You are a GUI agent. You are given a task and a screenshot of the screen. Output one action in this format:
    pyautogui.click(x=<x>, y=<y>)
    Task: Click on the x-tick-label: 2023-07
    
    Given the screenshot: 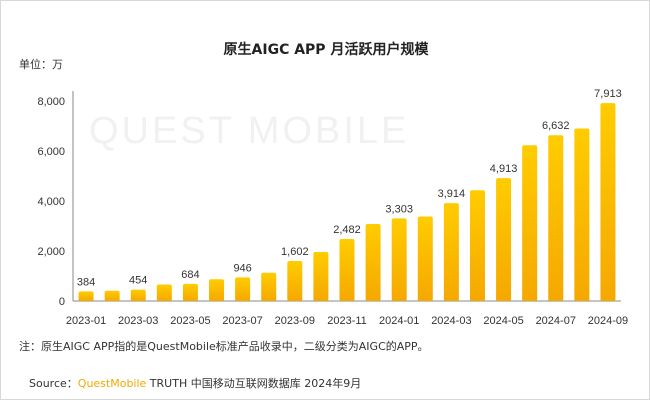 What is the action you would take?
    pyautogui.click(x=242, y=321)
    